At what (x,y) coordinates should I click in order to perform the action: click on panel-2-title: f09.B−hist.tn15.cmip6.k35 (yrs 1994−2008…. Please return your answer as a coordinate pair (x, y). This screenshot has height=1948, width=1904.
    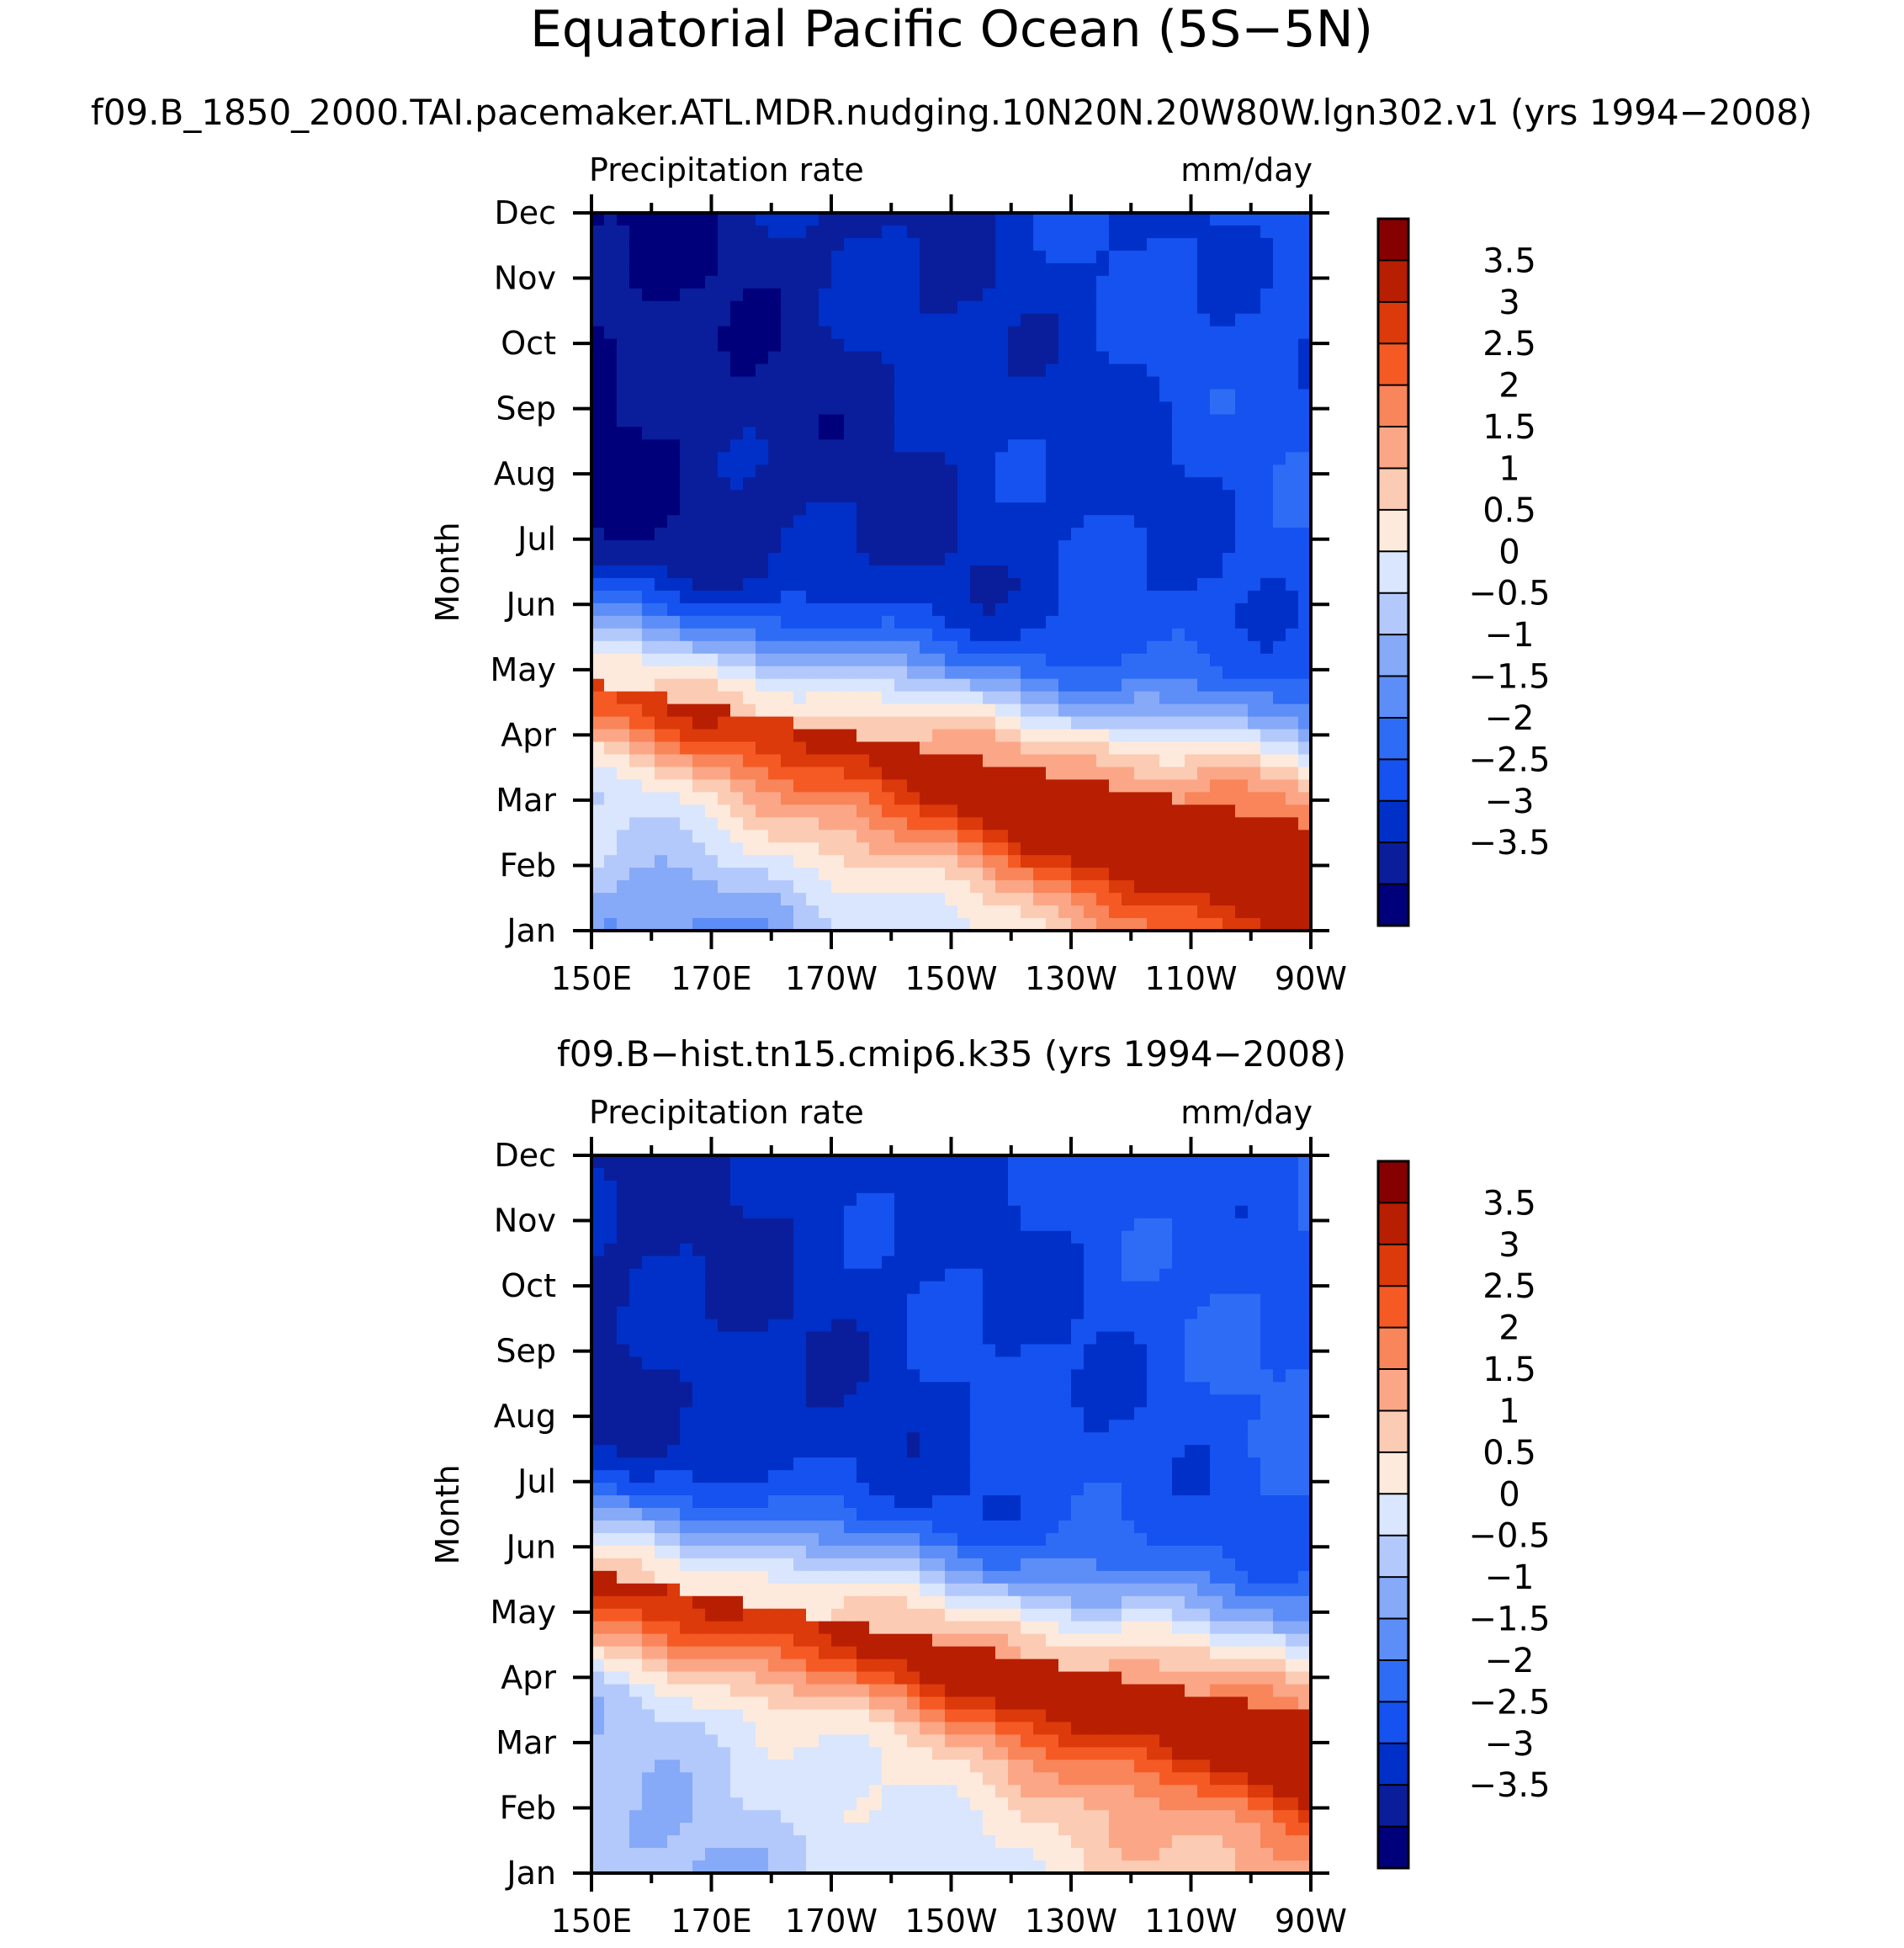
    Looking at the image, I should click on (951, 1054).